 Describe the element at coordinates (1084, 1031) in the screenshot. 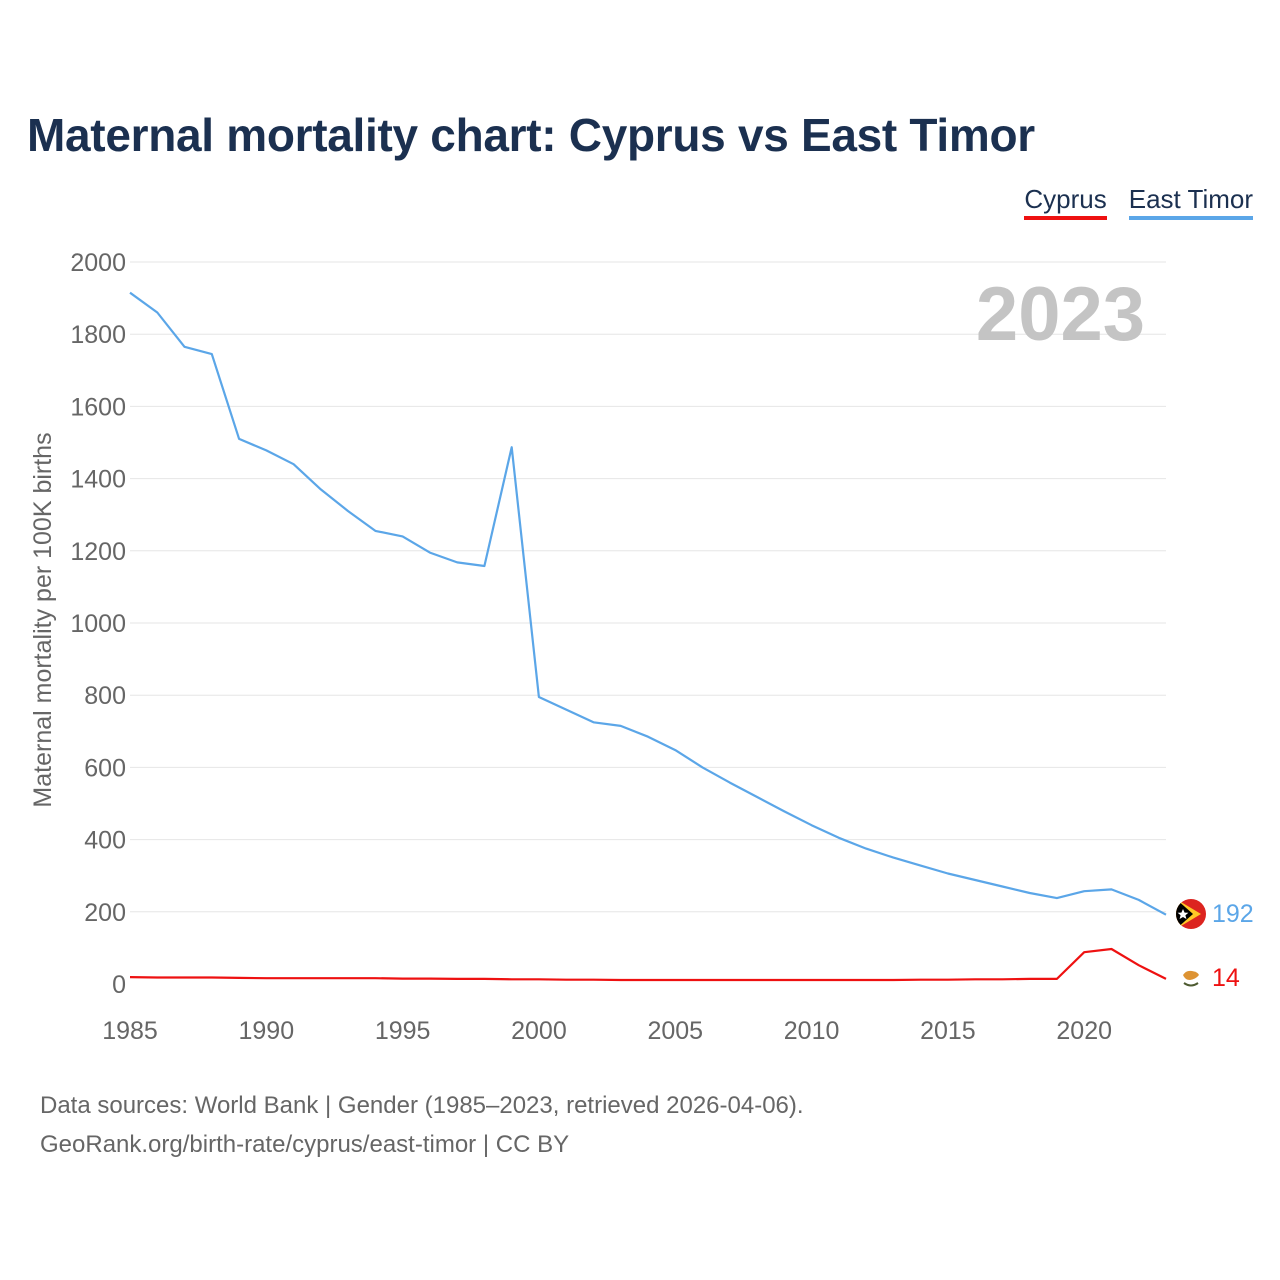

I see `x-tick-label: 2020` at that location.